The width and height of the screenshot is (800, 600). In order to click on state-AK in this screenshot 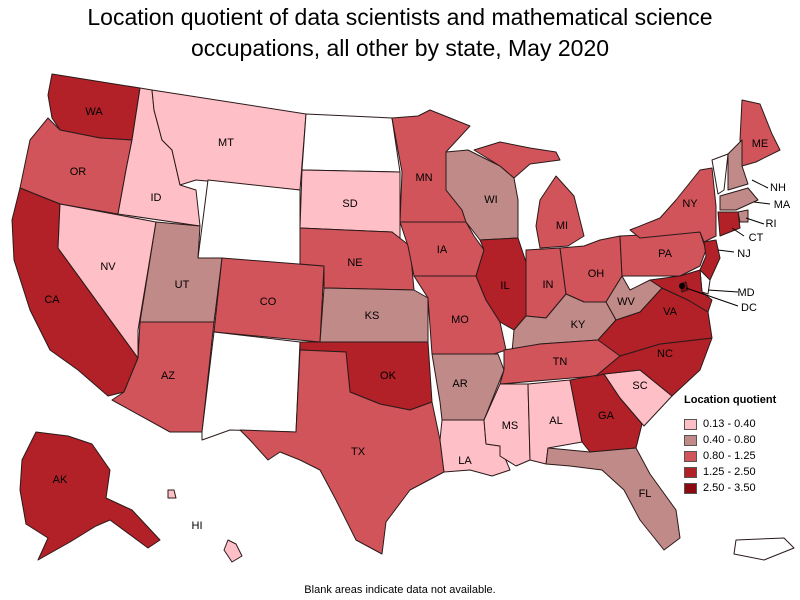, I will do `click(90, 496)`.